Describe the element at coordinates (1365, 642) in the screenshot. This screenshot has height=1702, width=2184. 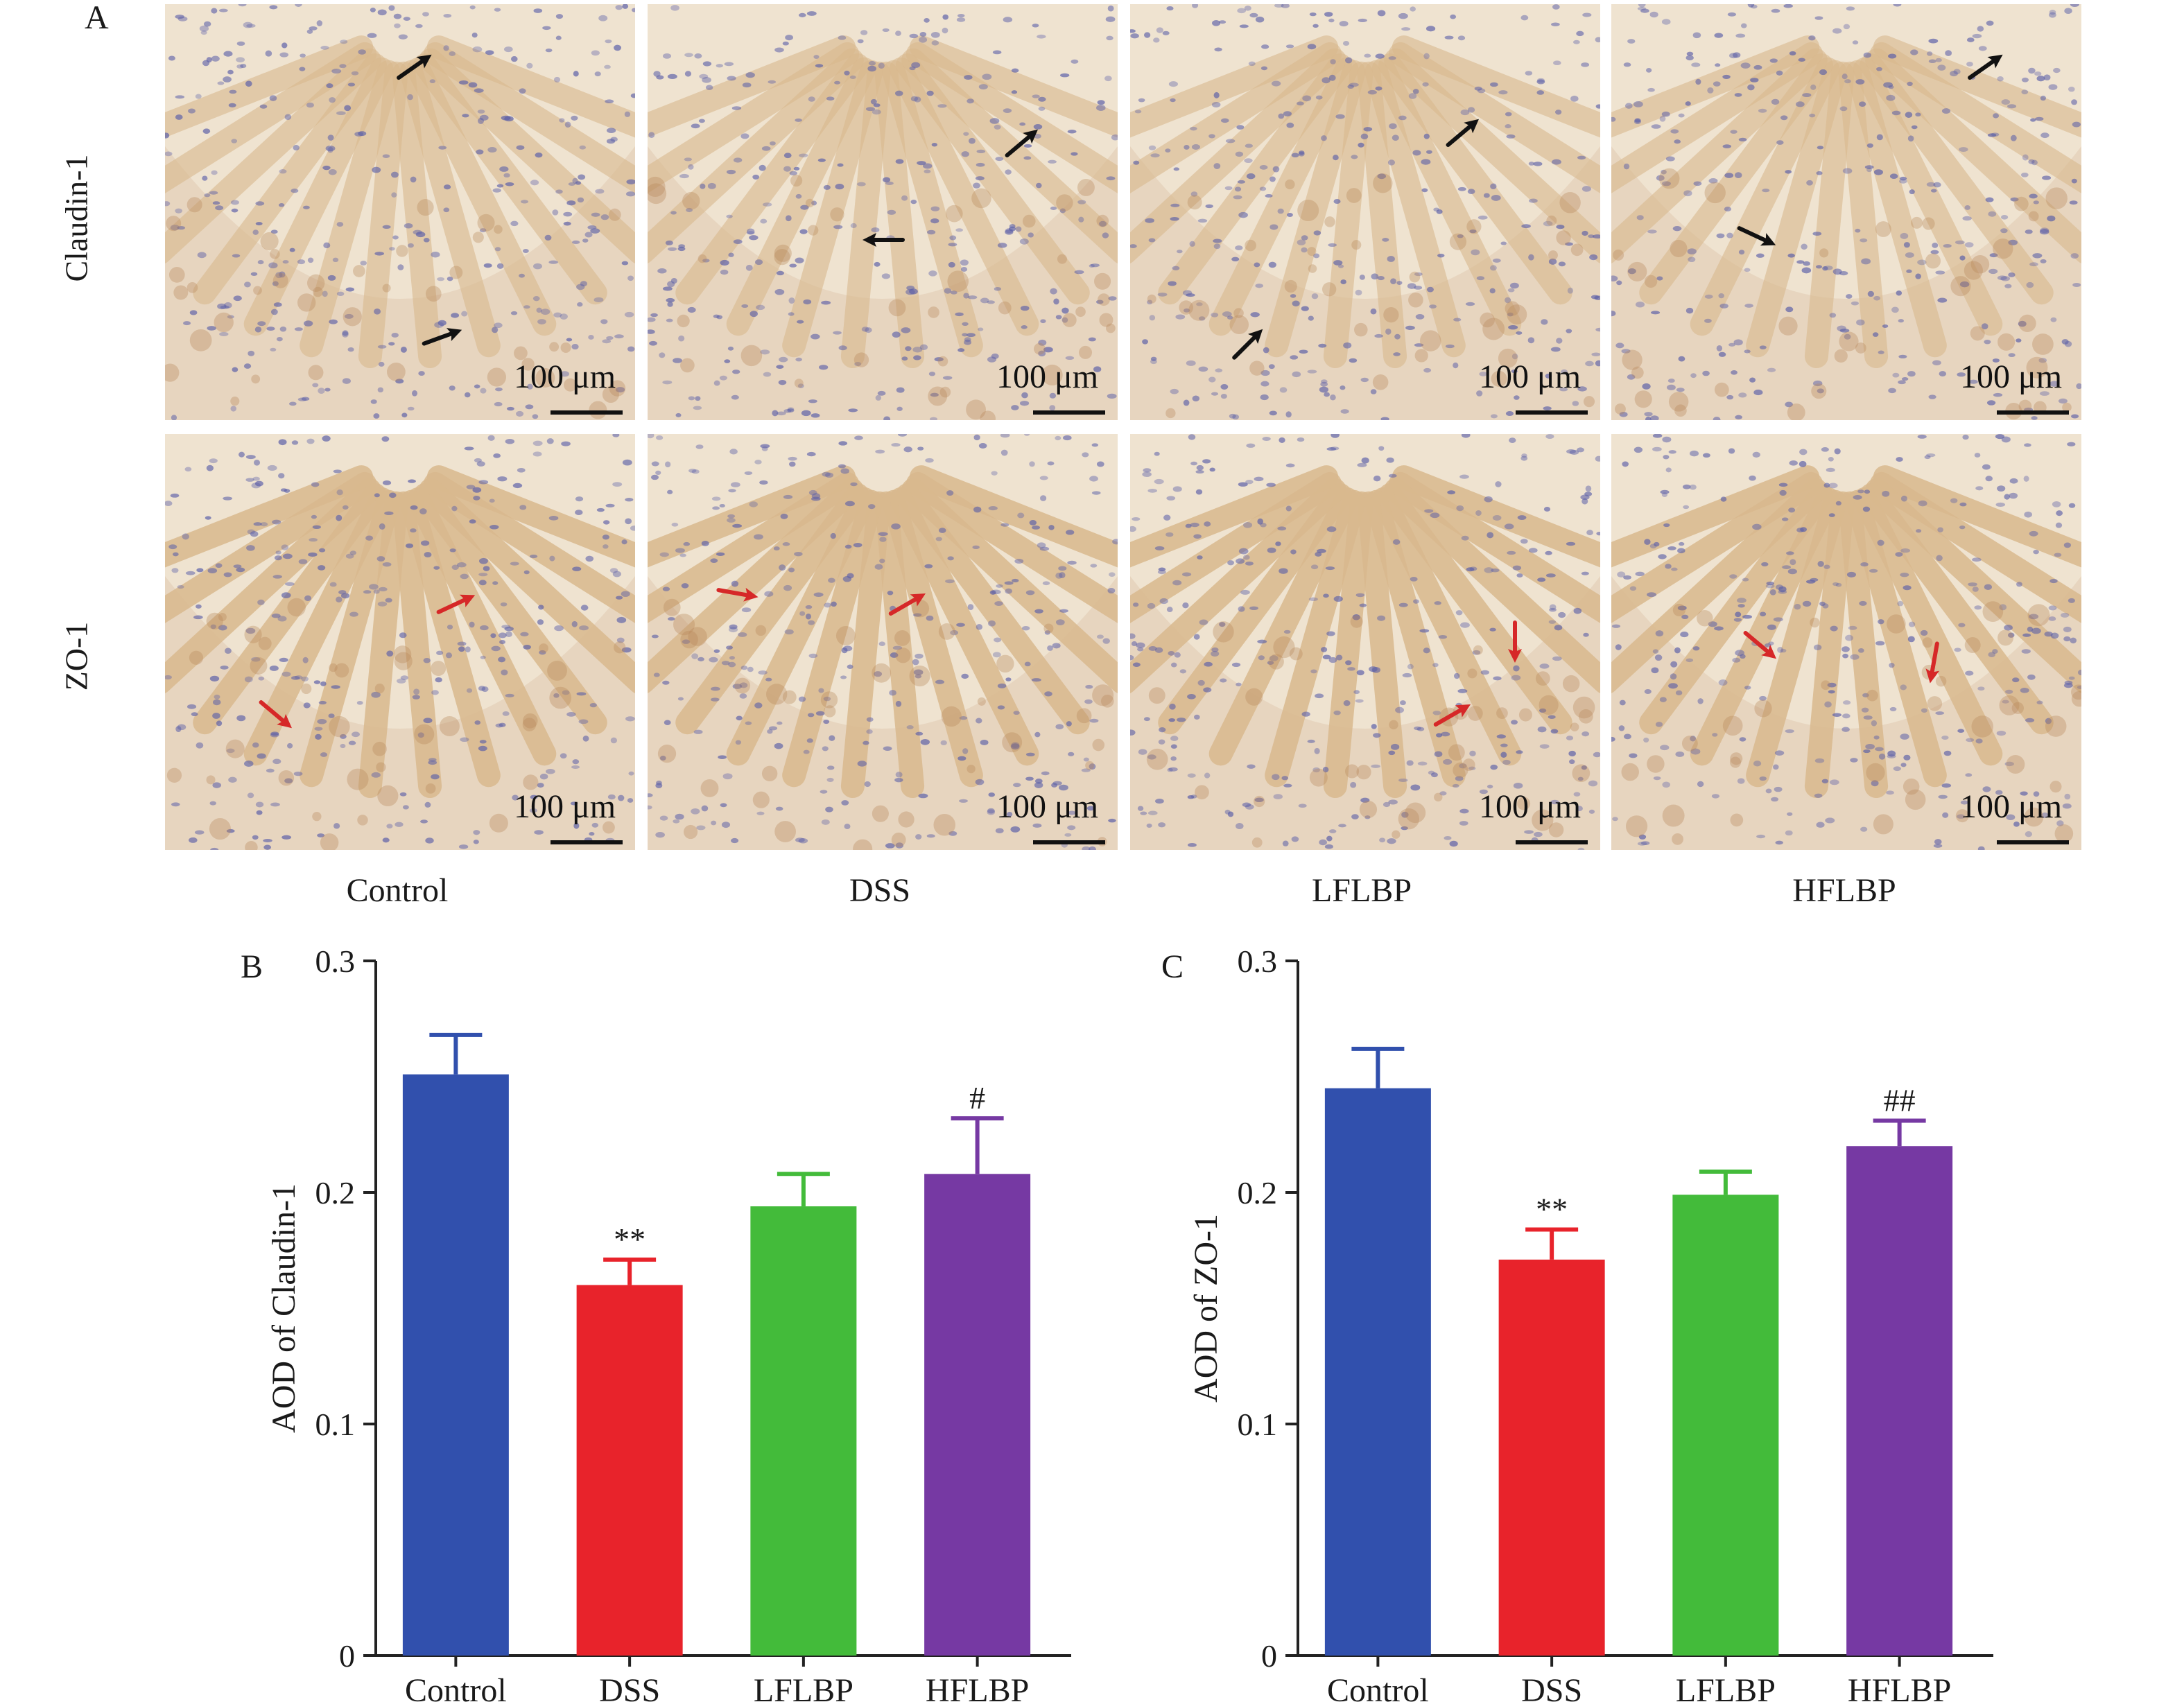
I see `micrograph-zo1-lflbp` at that location.